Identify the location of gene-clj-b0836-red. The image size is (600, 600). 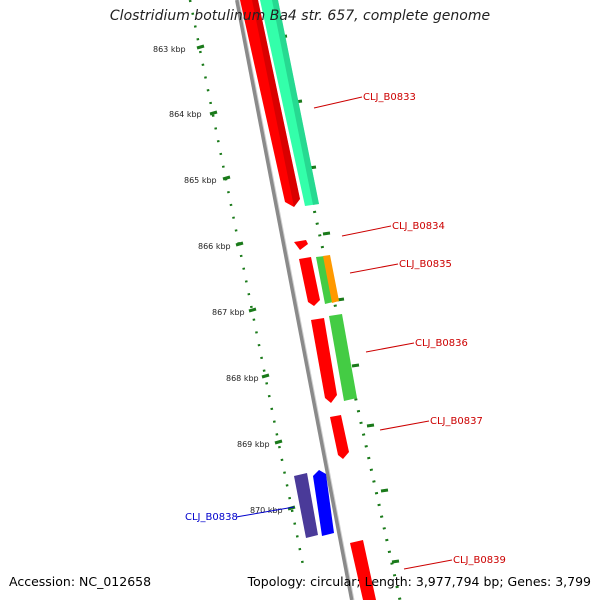
(324, 360).